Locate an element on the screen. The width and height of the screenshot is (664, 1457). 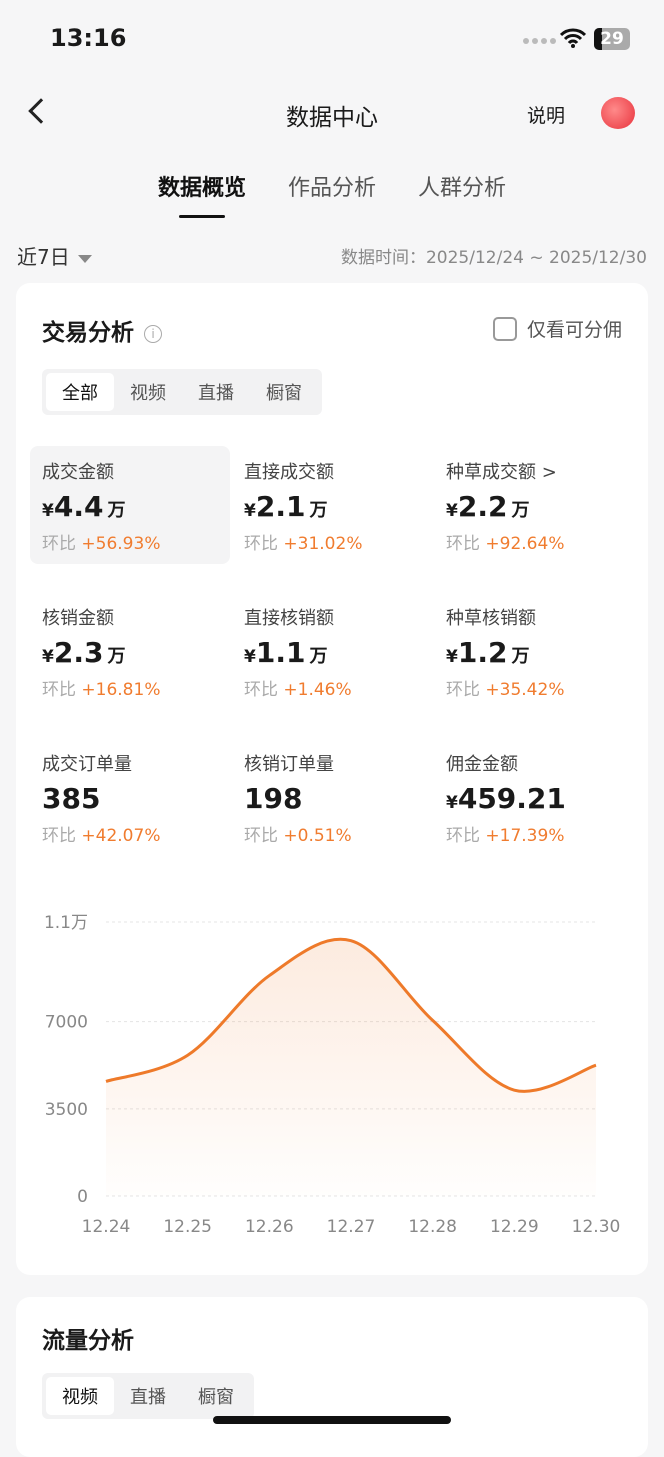
x-tick-label: 12.30 is located at coordinates (596, 1227).